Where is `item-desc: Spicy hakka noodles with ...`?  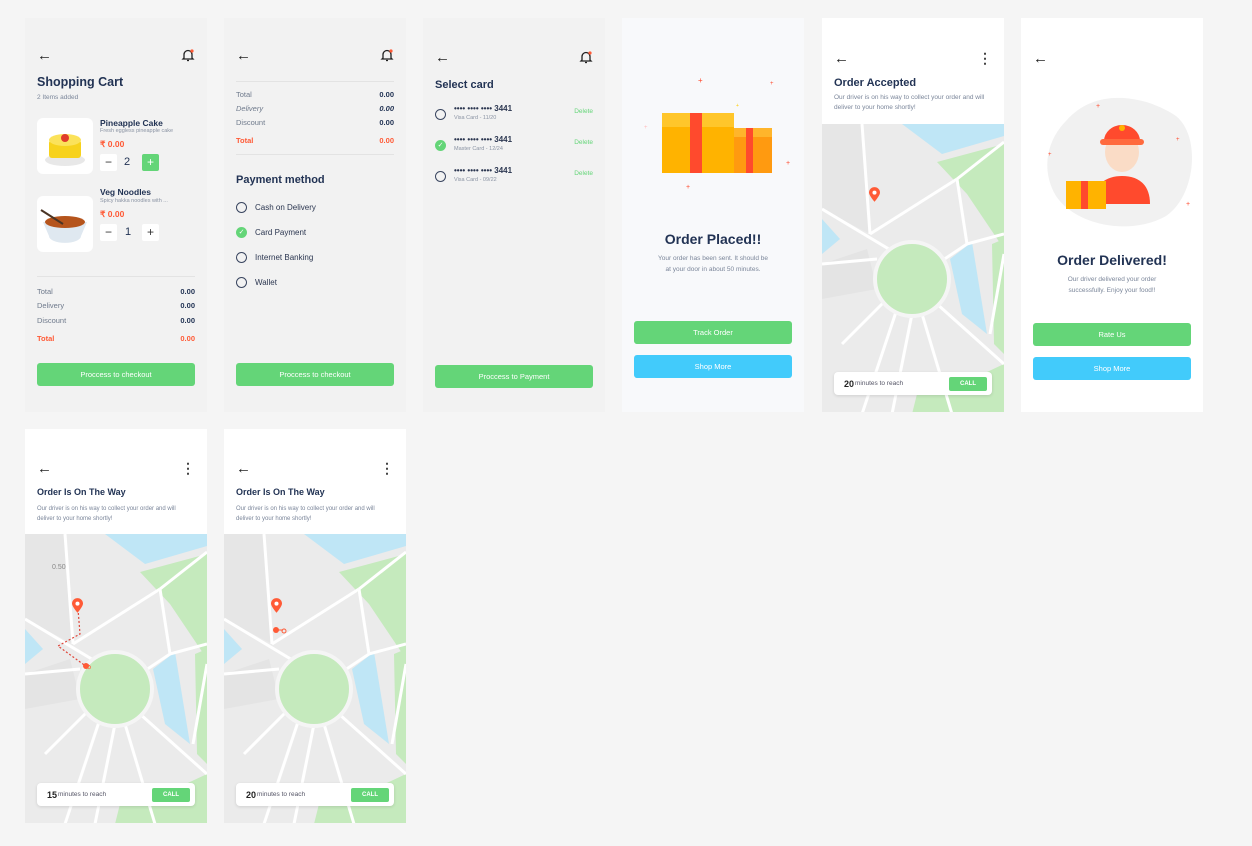
item-desc: Spicy hakka noodles with ... is located at coordinates (134, 201).